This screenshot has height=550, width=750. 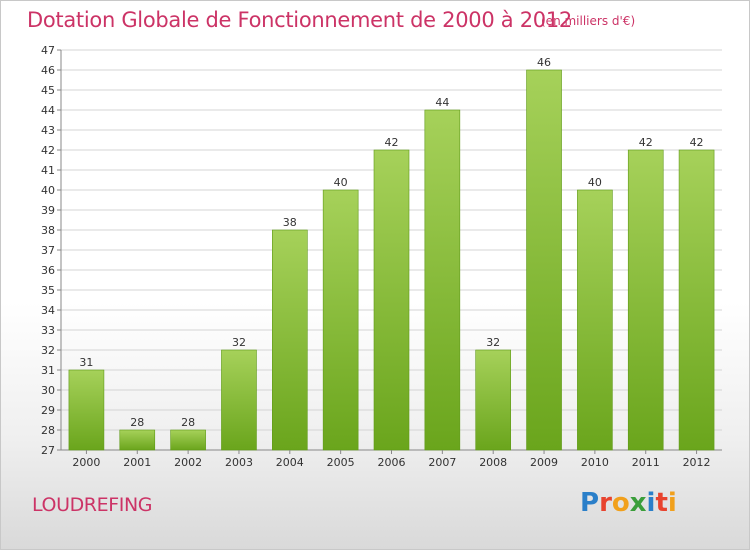 What do you see at coordinates (48, 350) in the screenshot?
I see `y-tick-label: 32` at bounding box center [48, 350].